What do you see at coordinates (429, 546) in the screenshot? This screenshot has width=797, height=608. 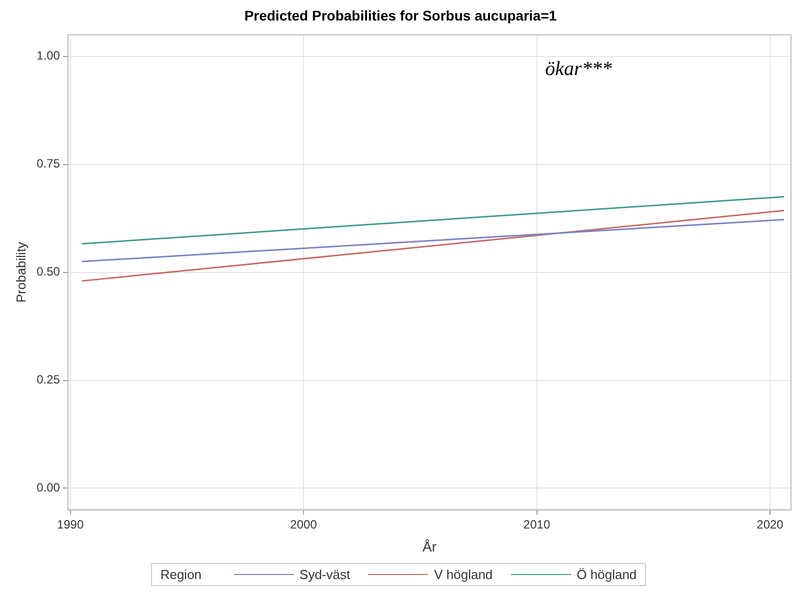 I see `x-axis-title: År` at bounding box center [429, 546].